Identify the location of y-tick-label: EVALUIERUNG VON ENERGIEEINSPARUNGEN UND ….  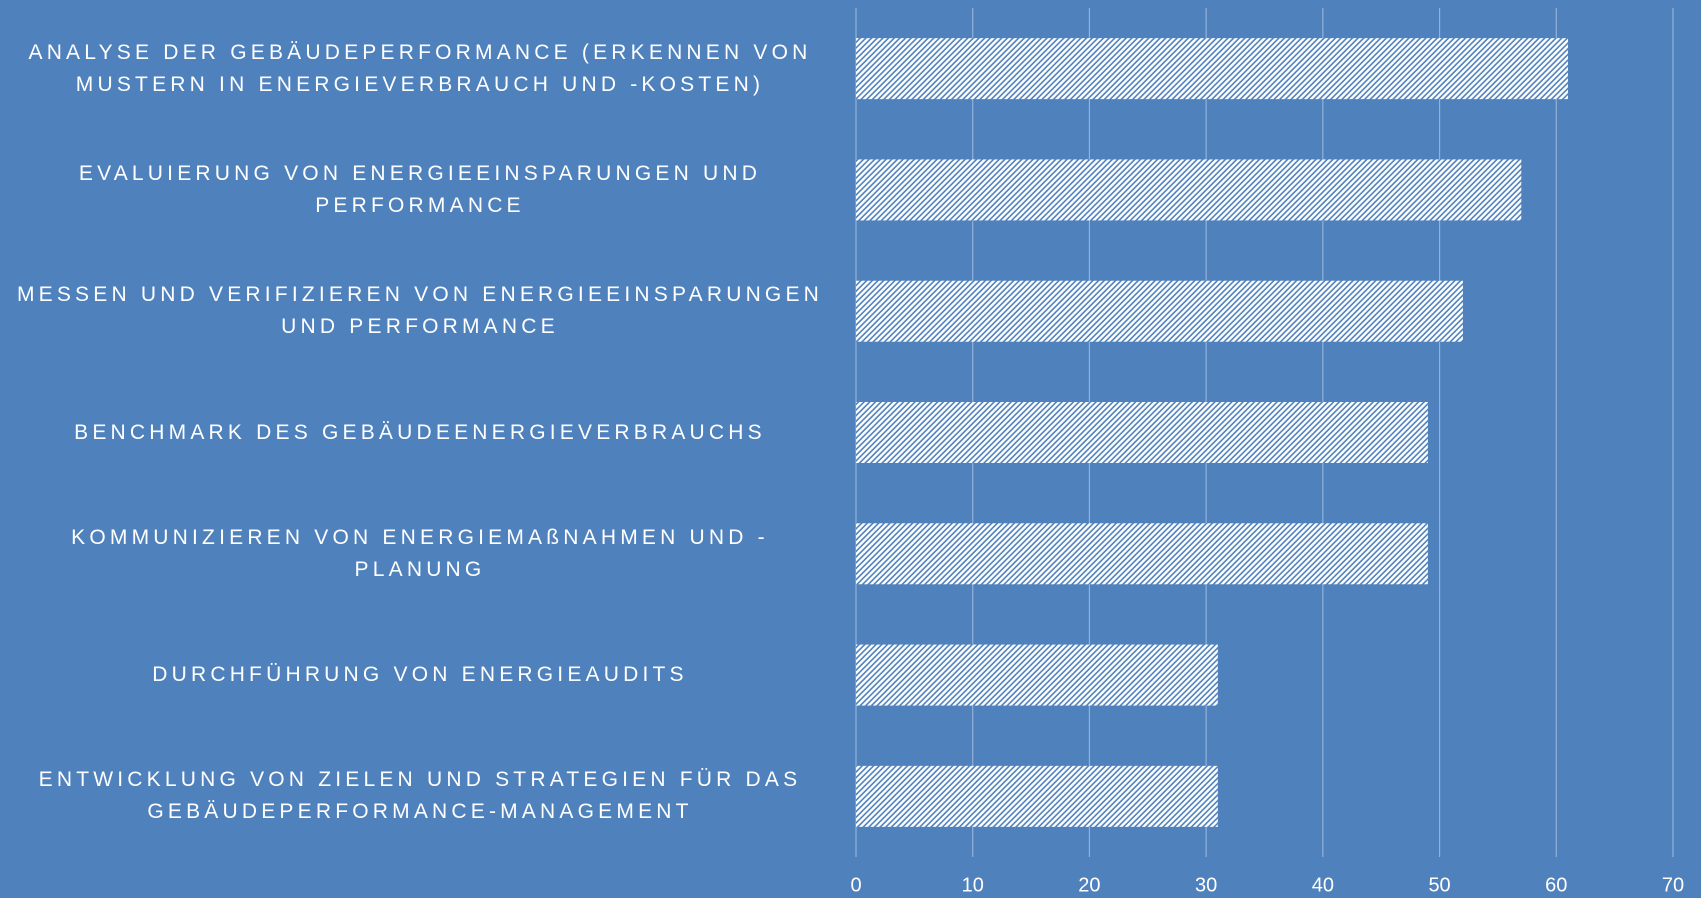
(420, 189).